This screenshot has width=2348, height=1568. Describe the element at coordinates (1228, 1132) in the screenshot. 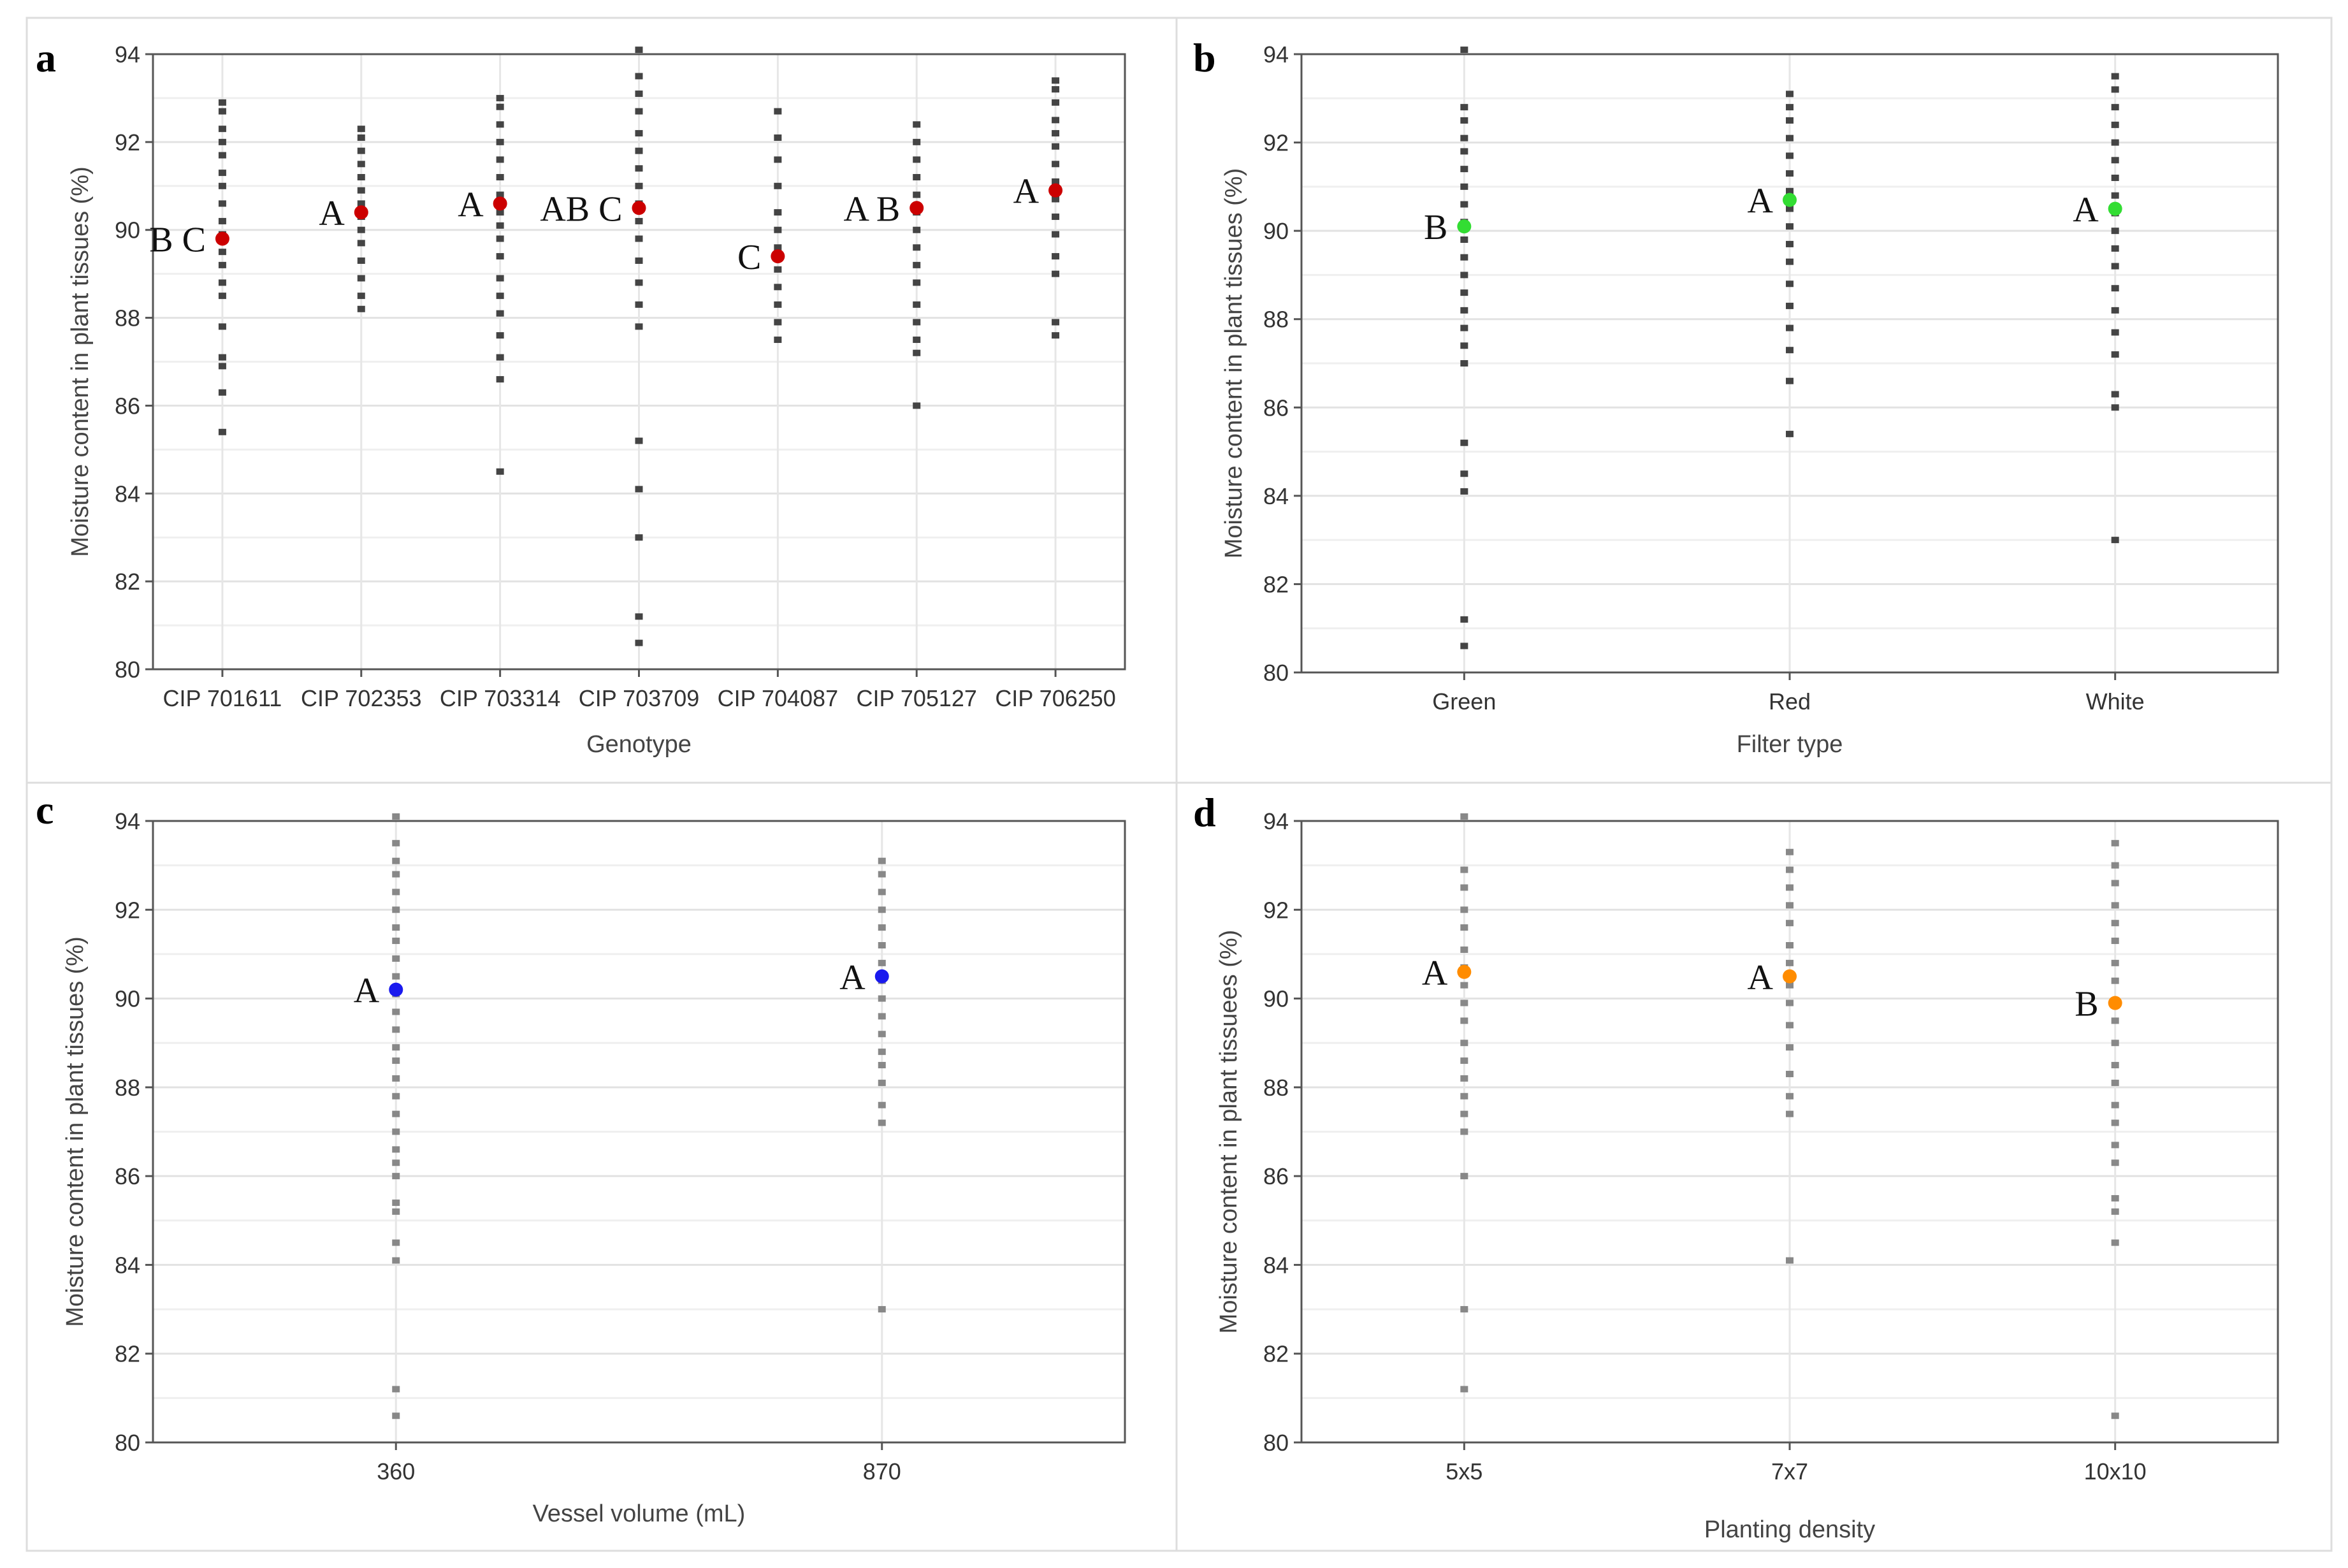

I see `y-axis-title: Moisture content in plant tissuees (%)` at that location.